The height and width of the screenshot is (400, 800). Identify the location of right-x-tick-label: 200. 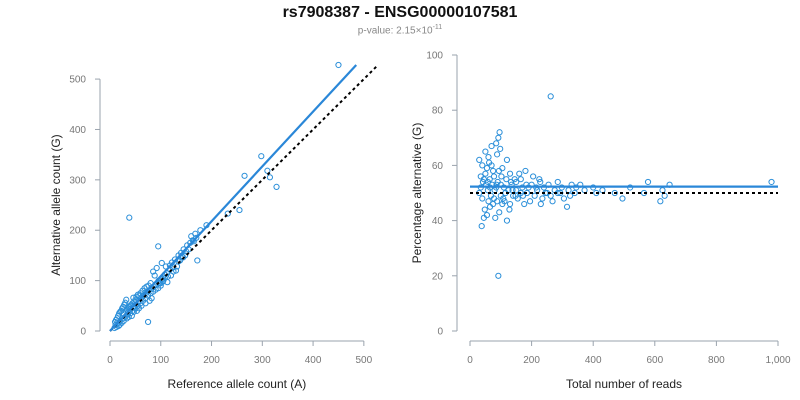
(531, 360).